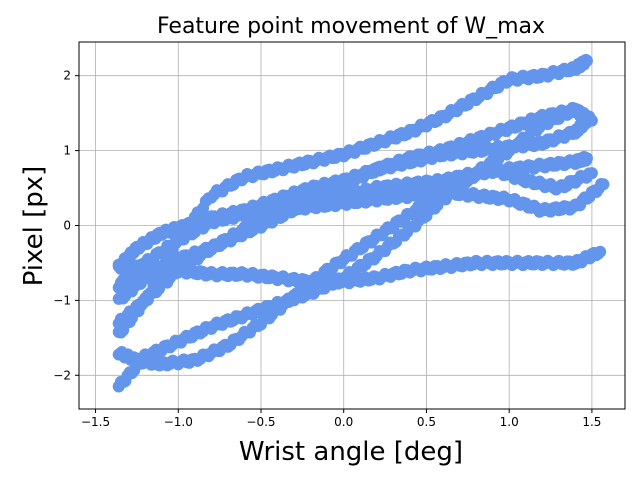 This screenshot has width=640, height=480. I want to click on y-axis-label: Pixel [px], so click(34, 226).